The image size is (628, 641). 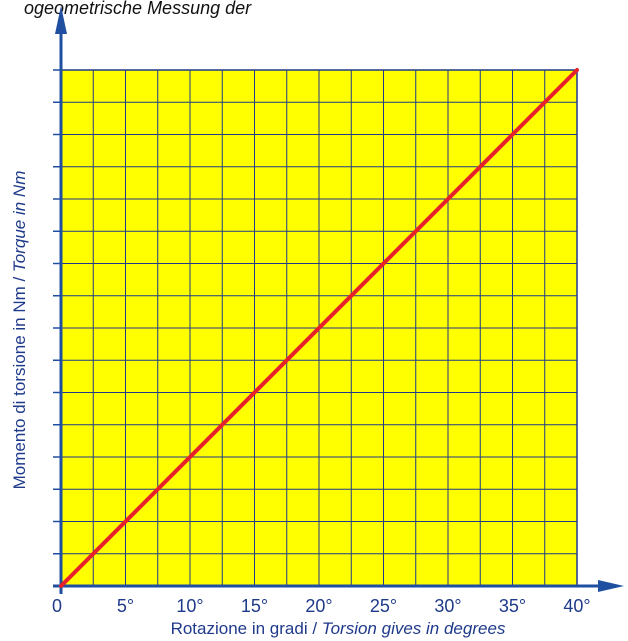 What do you see at coordinates (414, 628) in the screenshot?
I see `x-axis-label-italic: Torsion gives in degrees` at bounding box center [414, 628].